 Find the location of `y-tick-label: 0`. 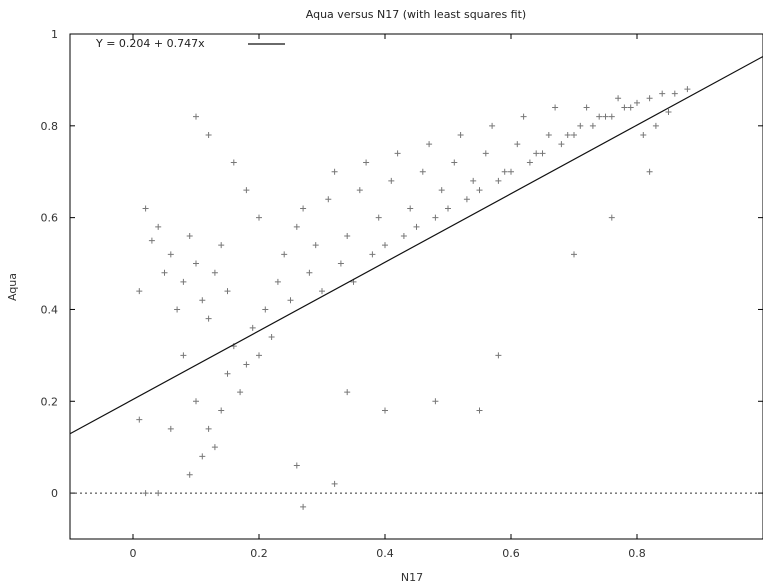

y-tick-label: 0 is located at coordinates (54, 493).